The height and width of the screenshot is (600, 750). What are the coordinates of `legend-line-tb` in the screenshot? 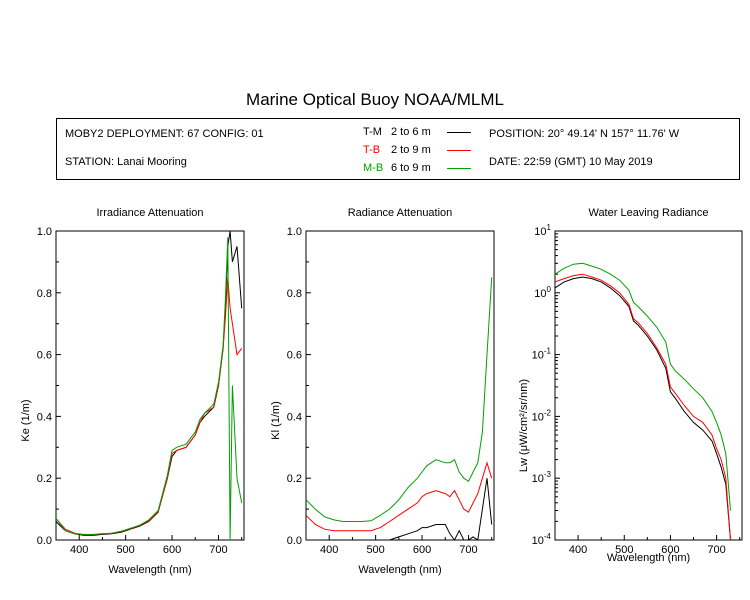 It's located at (459, 150).